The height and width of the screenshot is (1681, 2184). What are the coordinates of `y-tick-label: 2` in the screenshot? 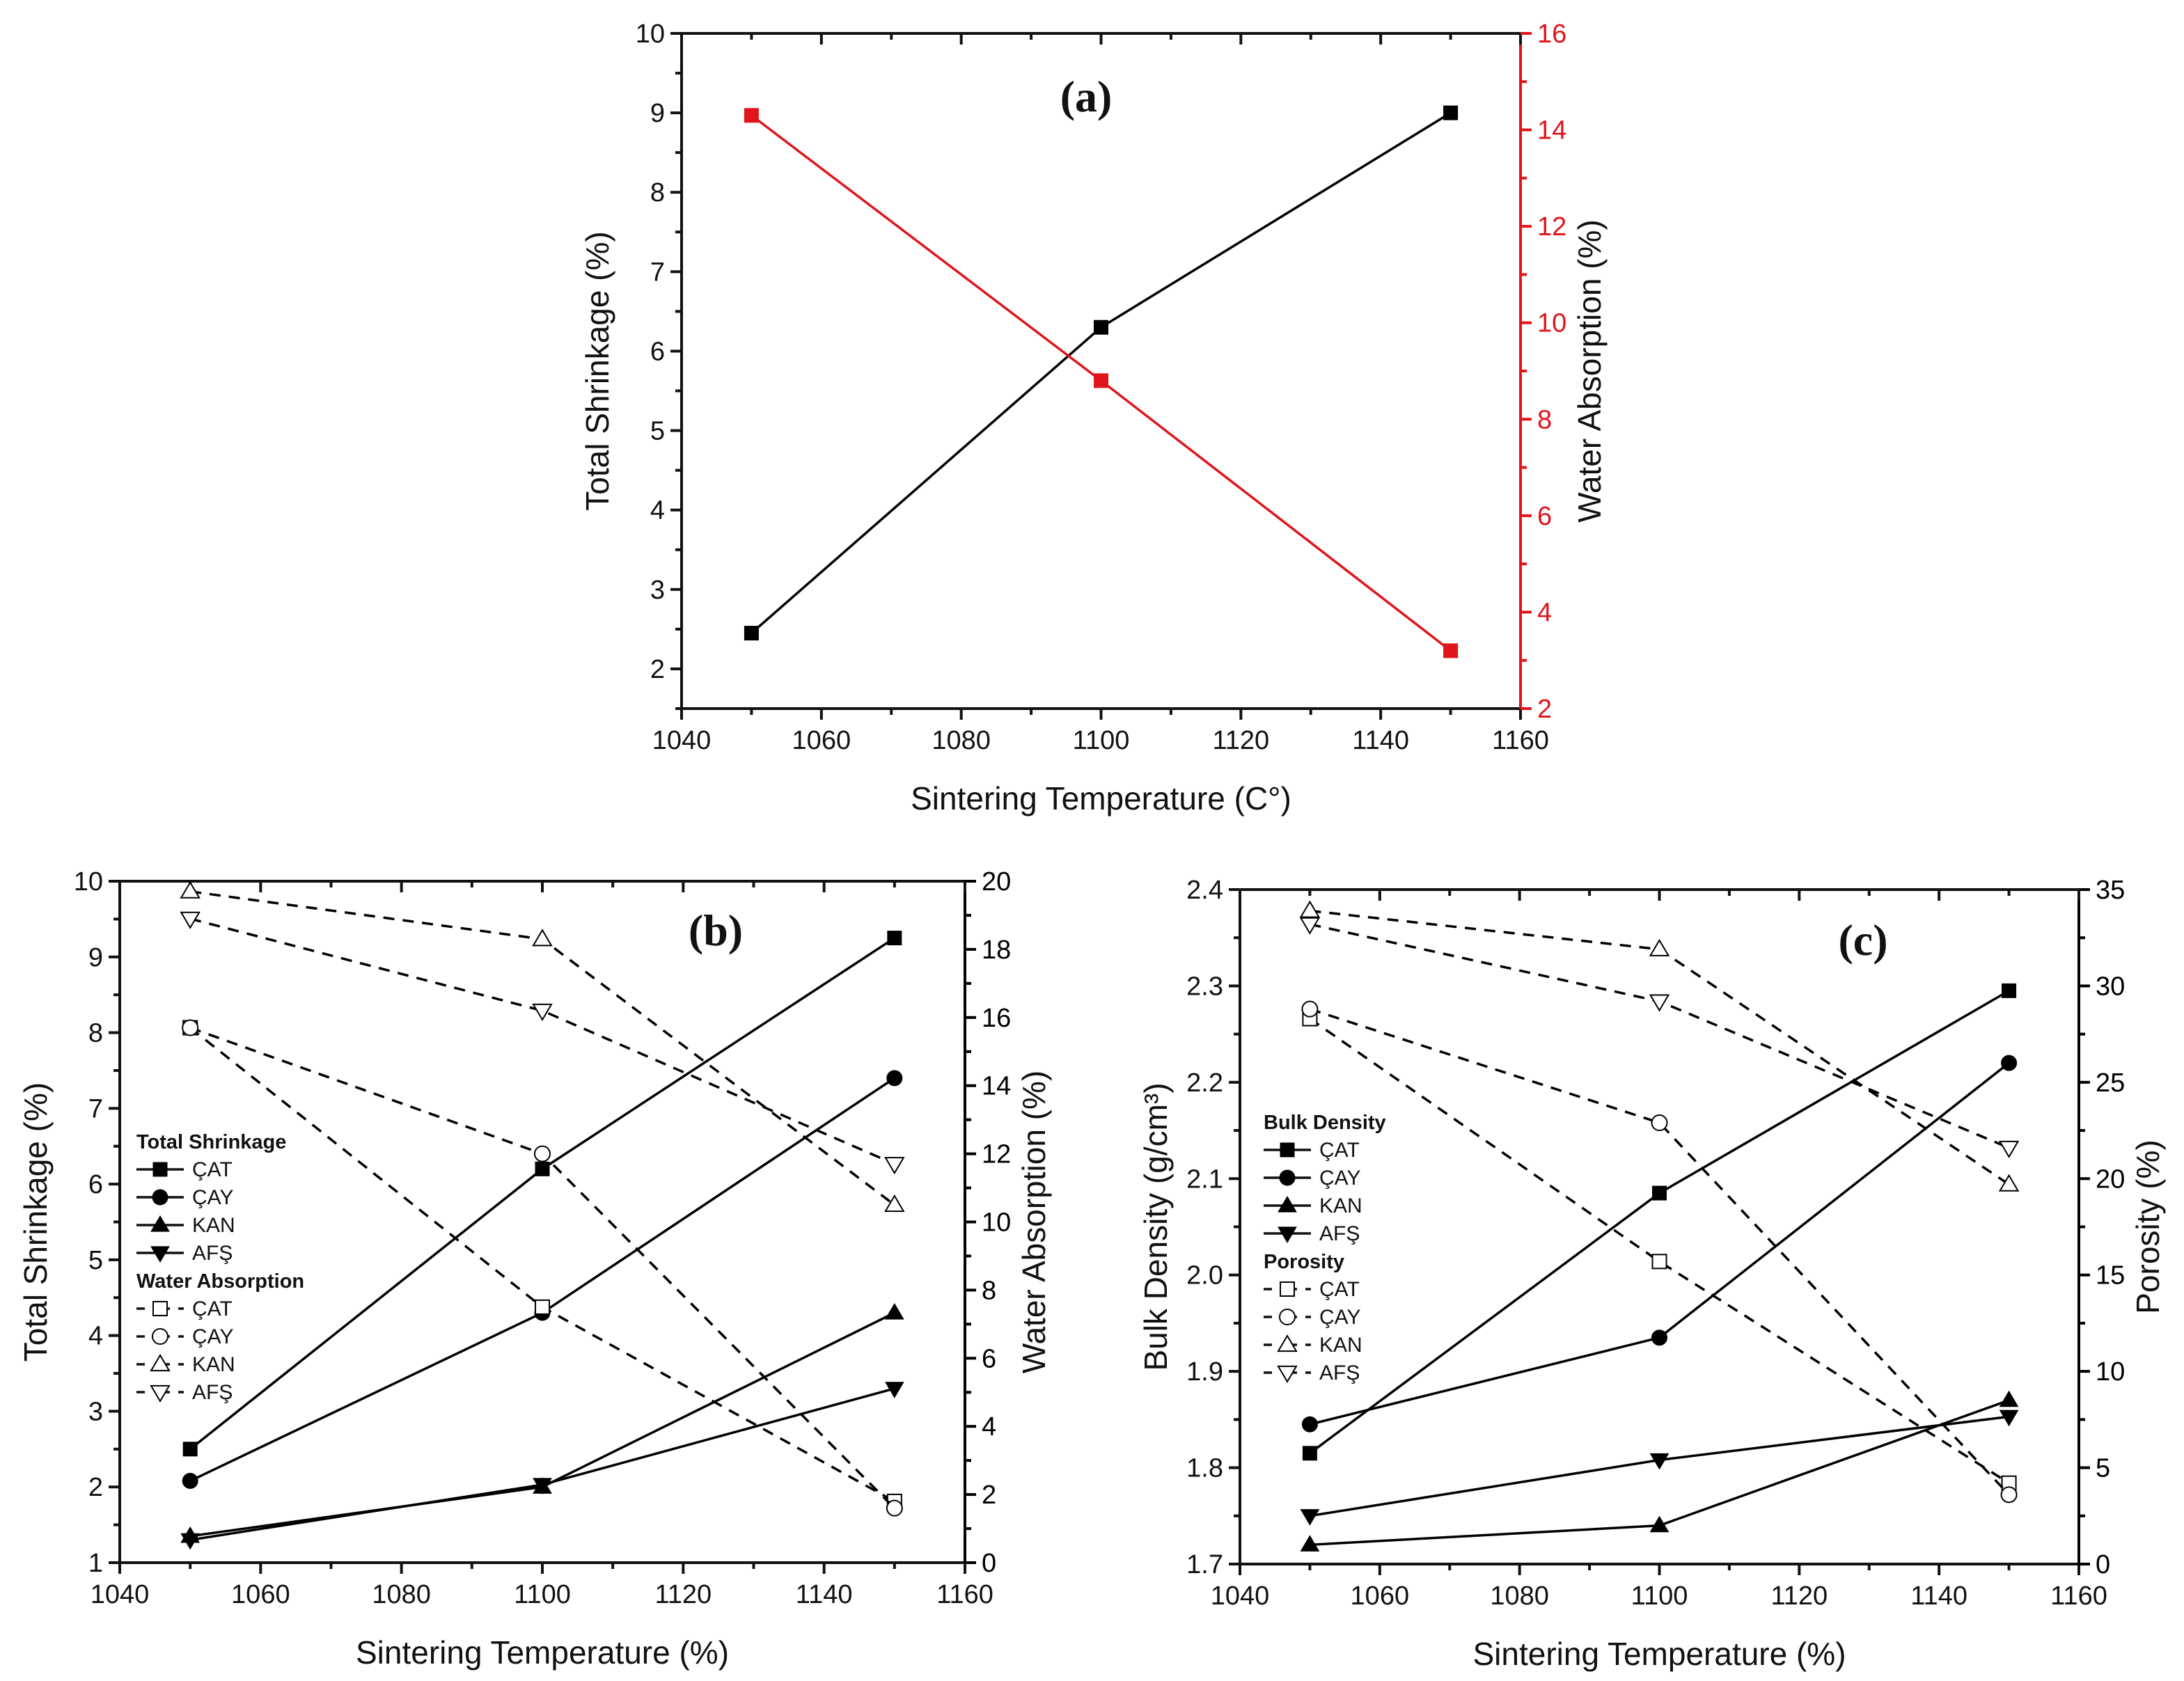 It's located at (95, 1487).